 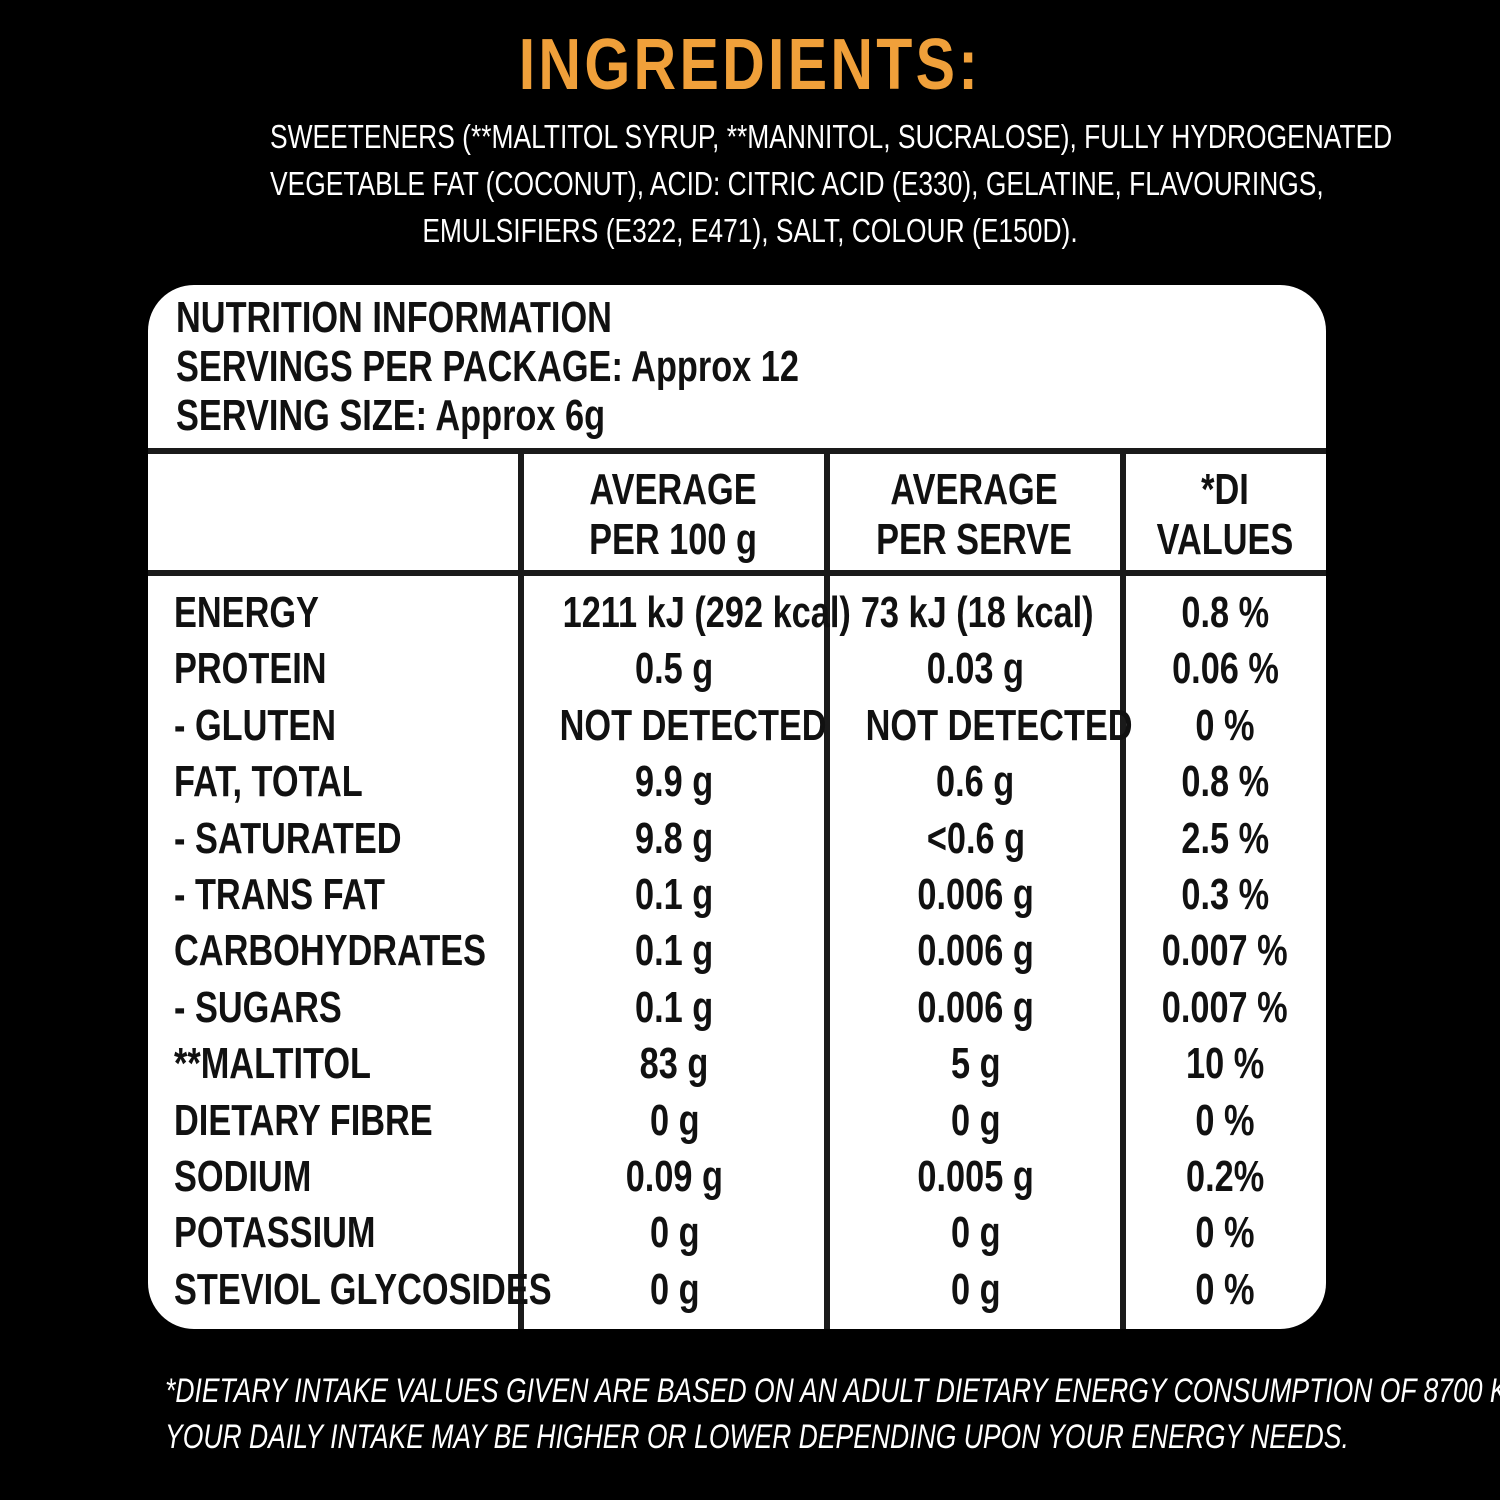 What do you see at coordinates (693, 725) in the screenshot?
I see `per-100g-value: NOT DETECTED` at bounding box center [693, 725].